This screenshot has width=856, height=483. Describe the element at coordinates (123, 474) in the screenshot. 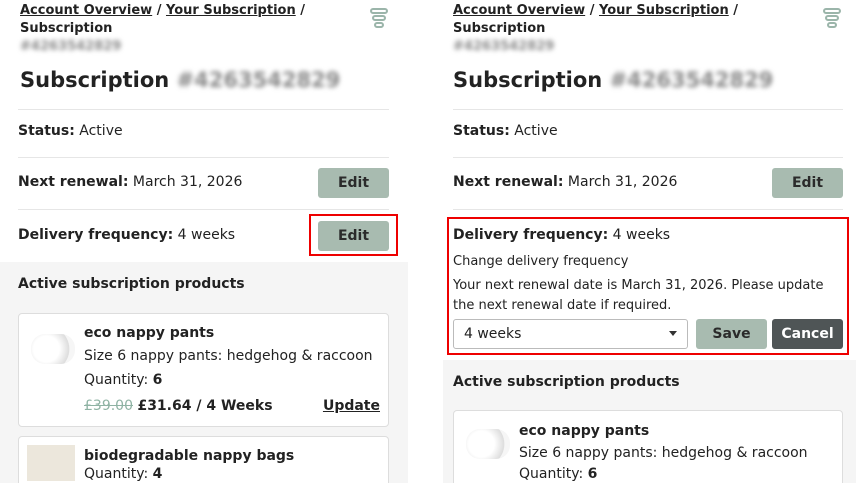

I see `product-quantity: Quantity: 4` at that location.